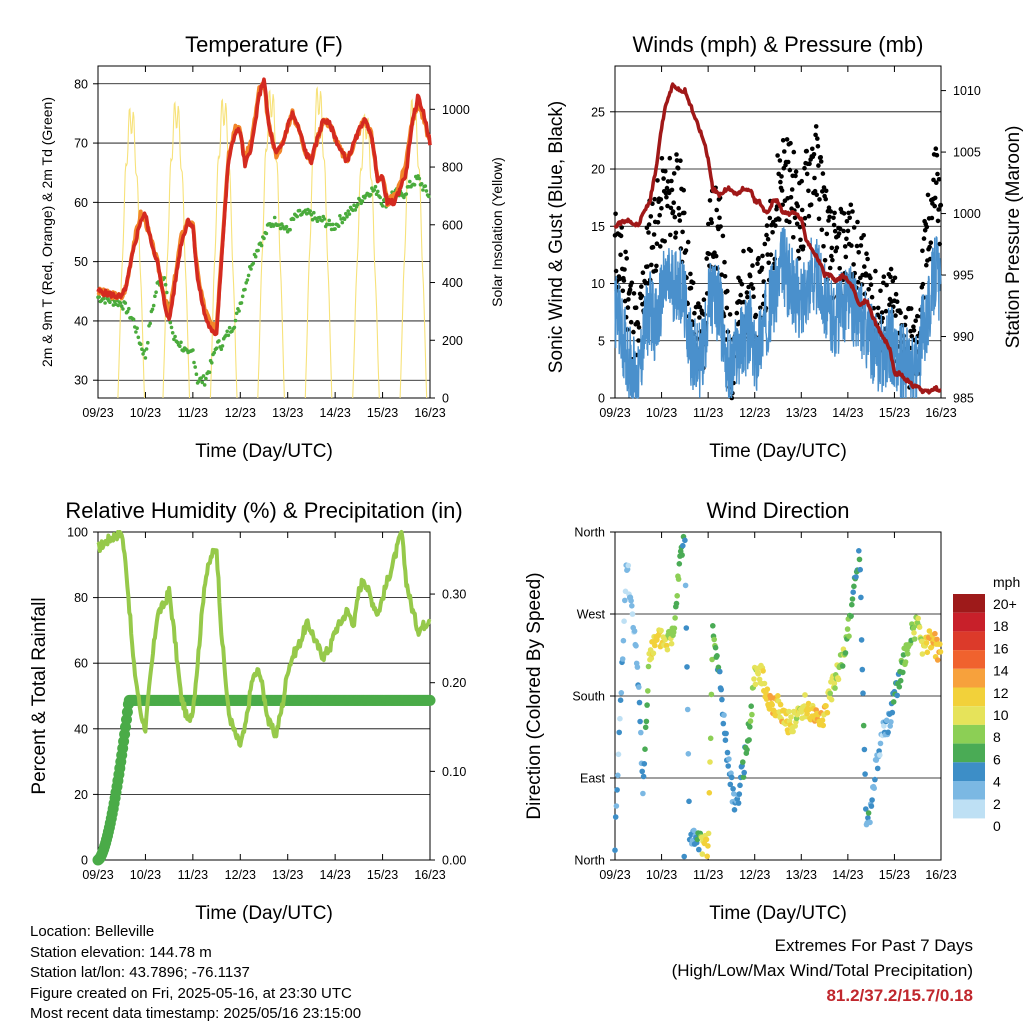 The height and width of the screenshot is (1025, 1024). I want to click on ytick-label-2-1: 20, so click(81, 795).